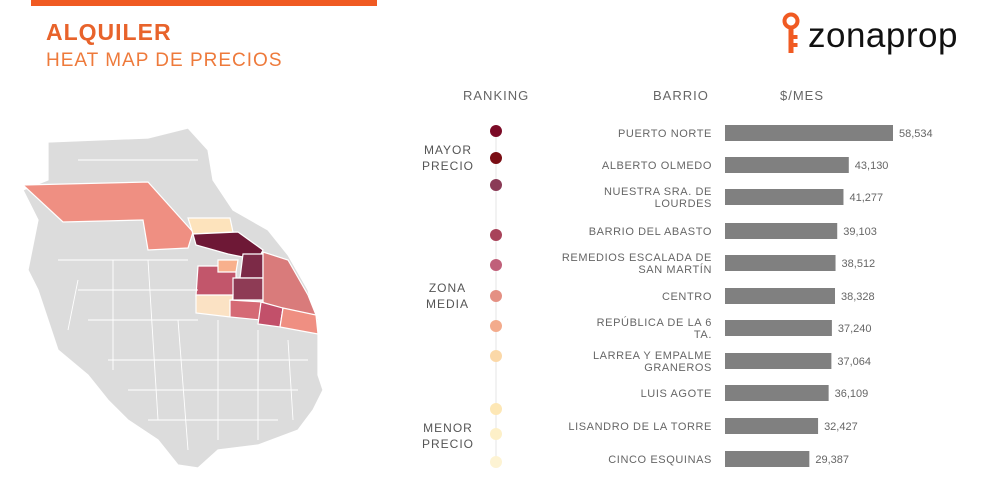  I want to click on zone-label-high-line2: PRECIO, so click(448, 166).